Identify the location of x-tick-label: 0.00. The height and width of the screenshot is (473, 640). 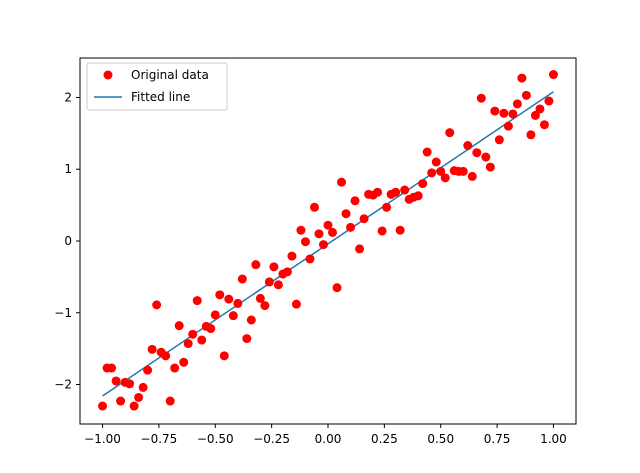
(328, 439).